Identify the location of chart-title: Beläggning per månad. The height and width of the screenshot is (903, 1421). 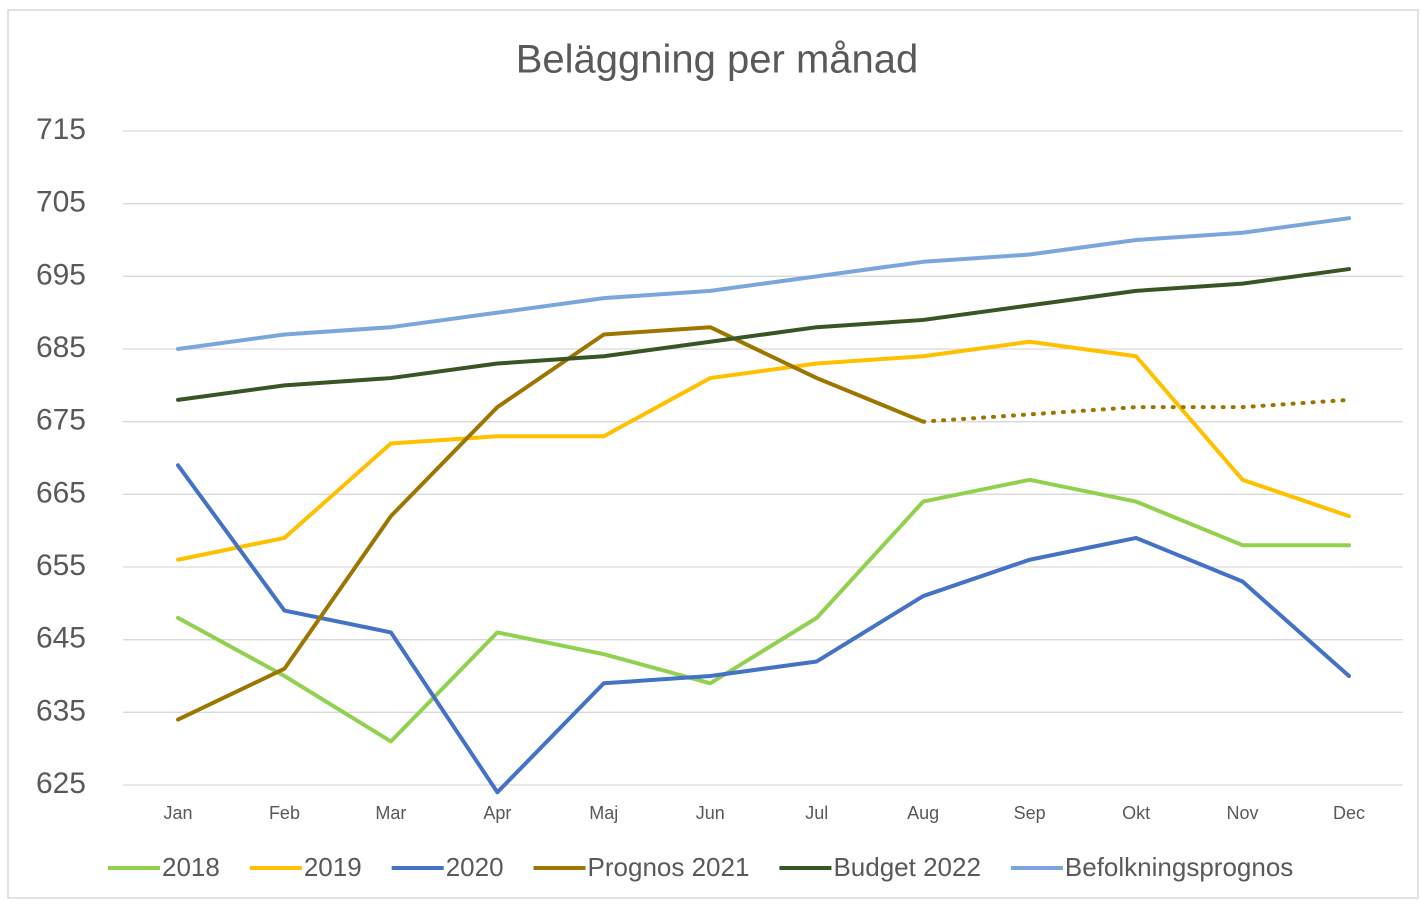
(717, 60).